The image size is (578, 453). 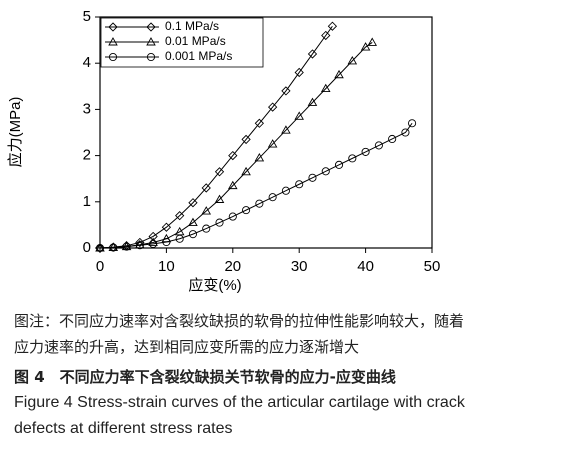 What do you see at coordinates (100, 266) in the screenshot?
I see `x-tick-label: 0` at bounding box center [100, 266].